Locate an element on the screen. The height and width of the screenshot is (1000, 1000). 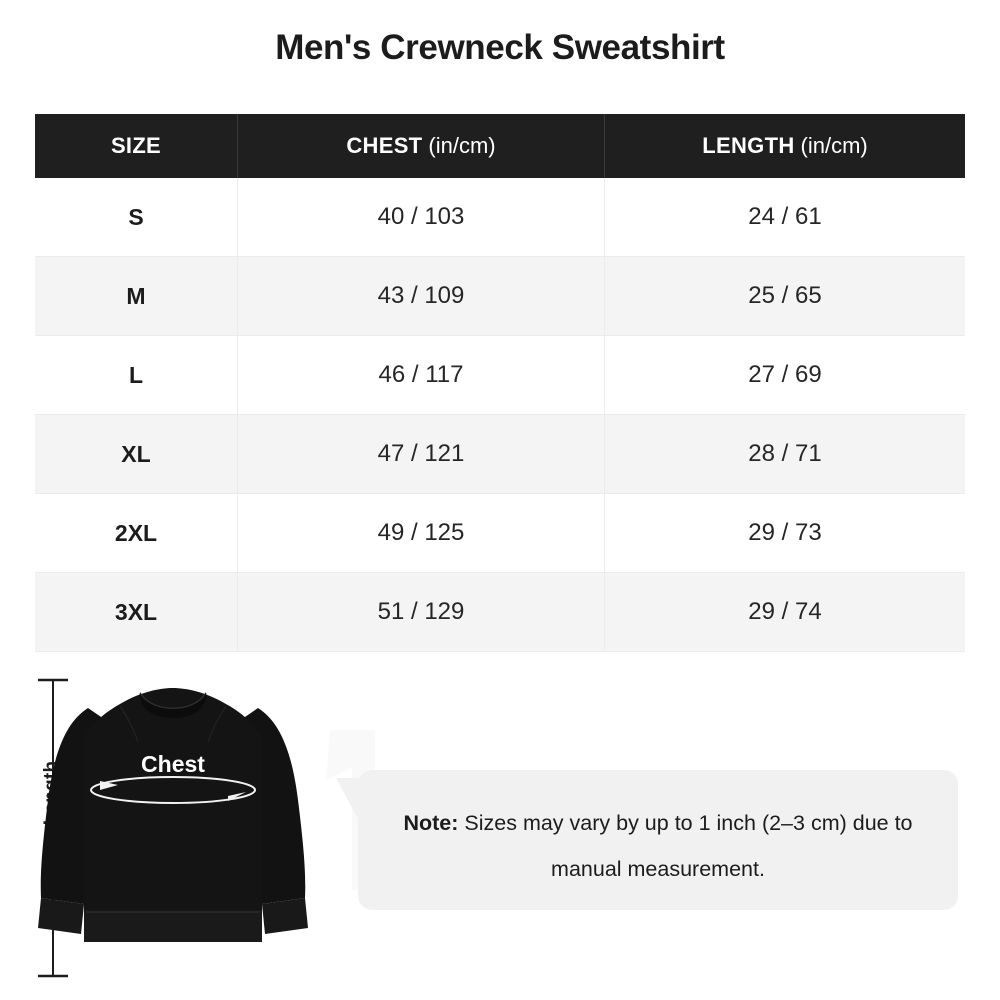
cell-size: XL is located at coordinates (136, 453).